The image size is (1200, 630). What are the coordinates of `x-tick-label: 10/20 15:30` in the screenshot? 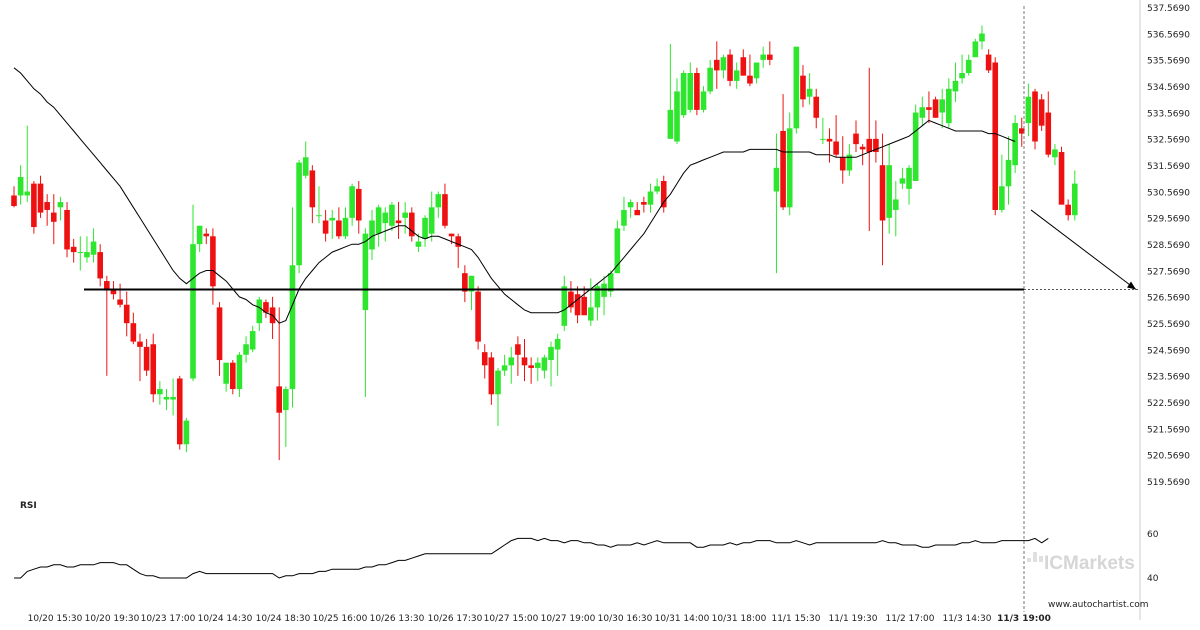 It's located at (55, 619).